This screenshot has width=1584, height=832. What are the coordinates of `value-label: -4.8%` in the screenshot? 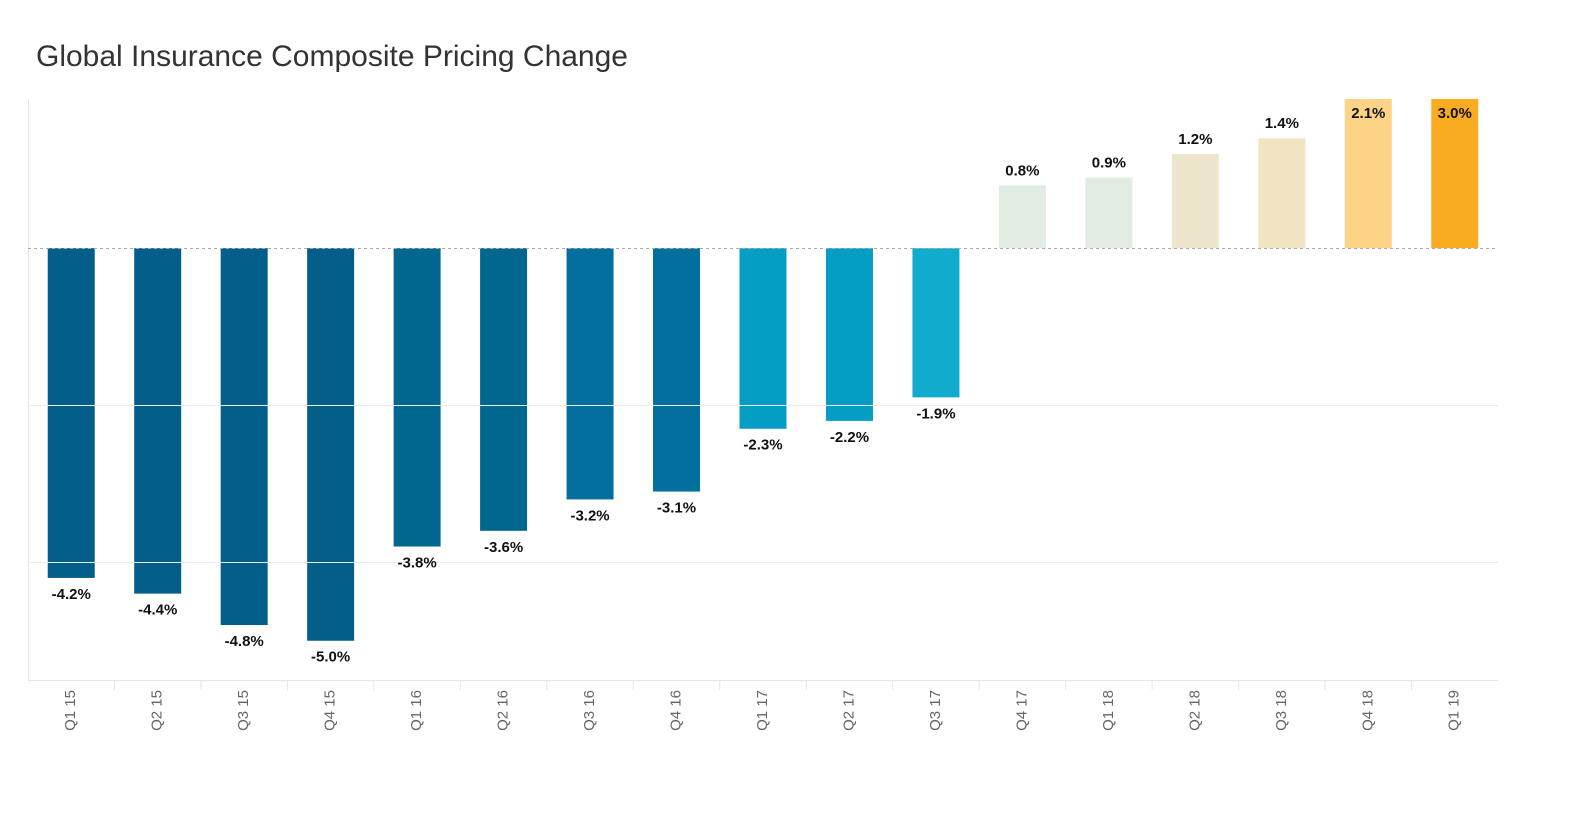 It's located at (244, 641).